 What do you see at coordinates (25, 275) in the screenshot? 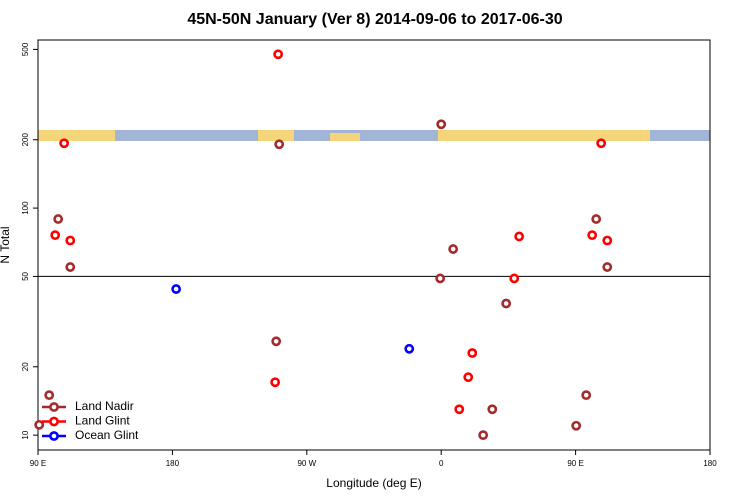
I see `y-tick-label: 50` at bounding box center [25, 275].